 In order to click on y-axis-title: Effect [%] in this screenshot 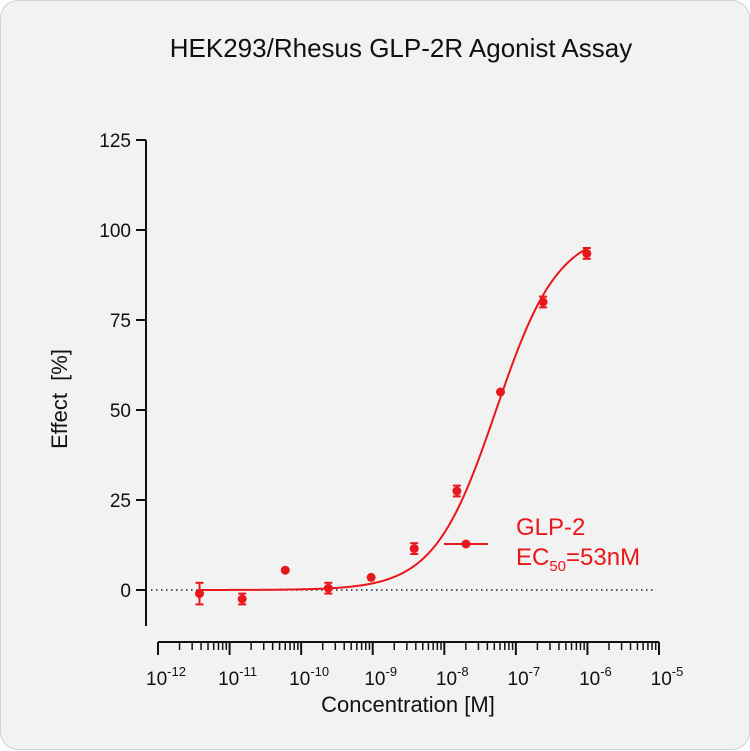, I will do `click(59, 399)`.